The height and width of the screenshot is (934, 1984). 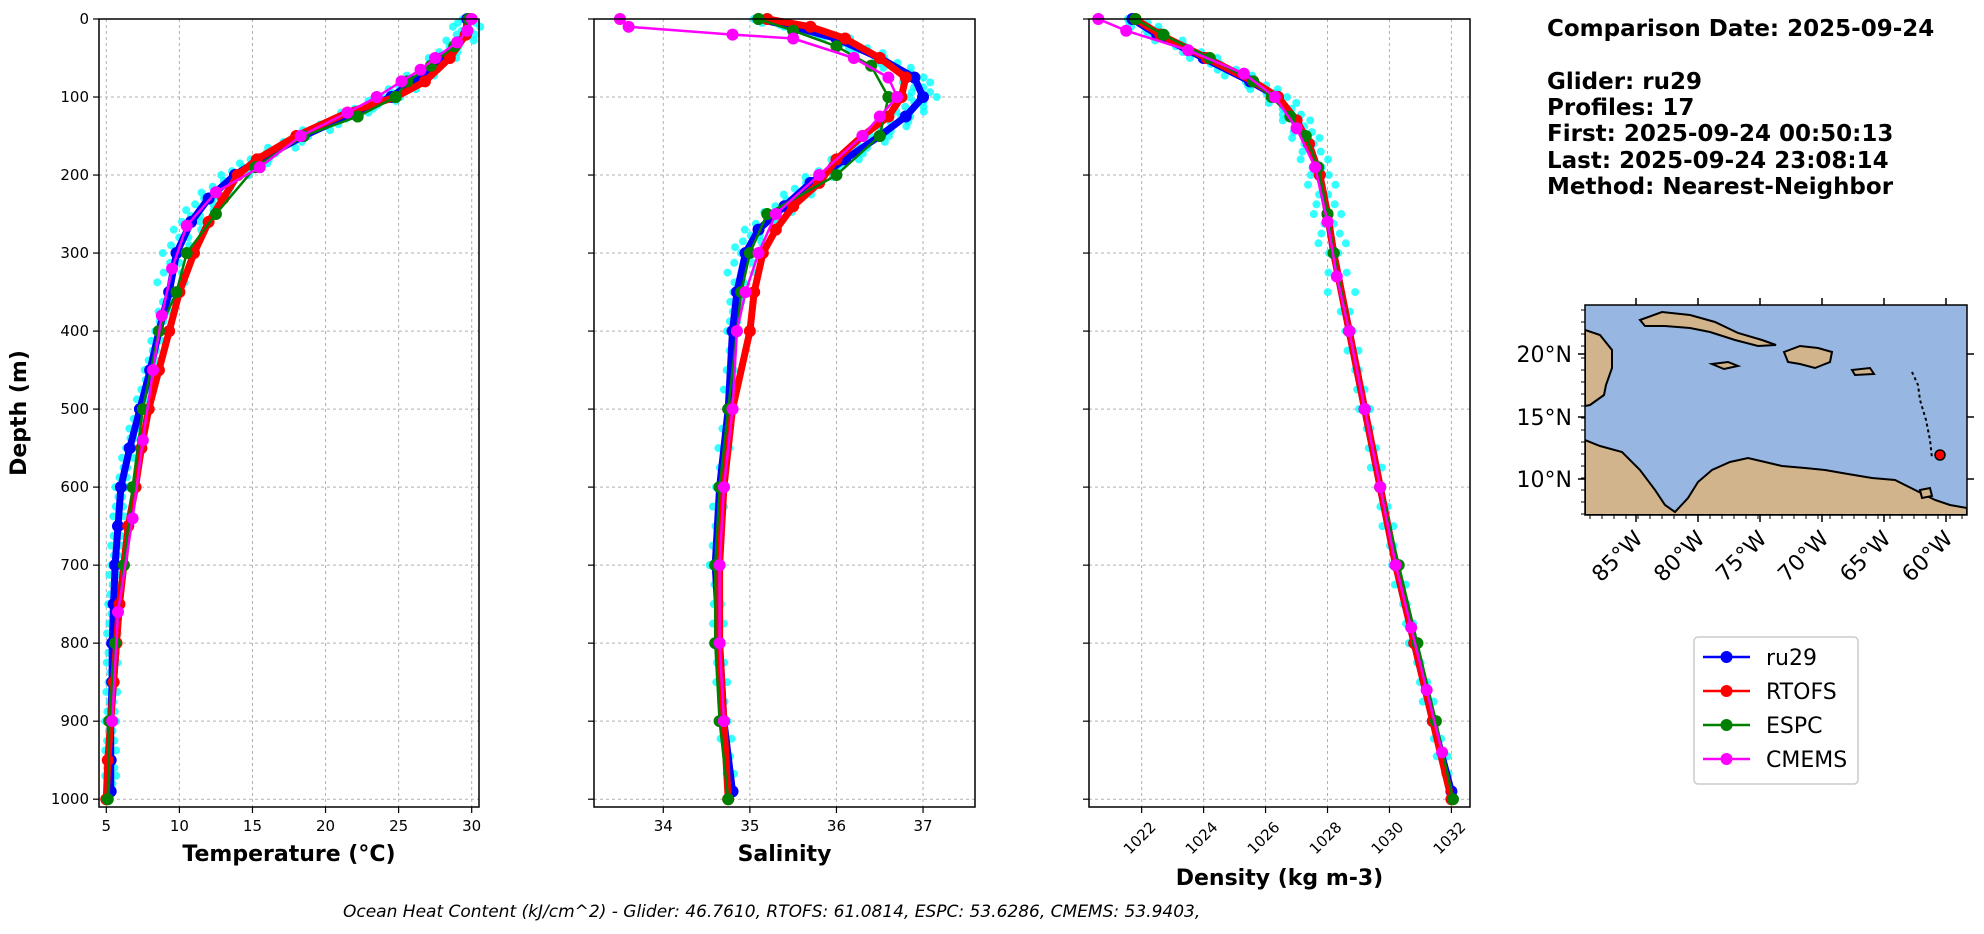 What do you see at coordinates (823, 396) in the screenshot?
I see `ru29-profile-cloud` at bounding box center [823, 396].